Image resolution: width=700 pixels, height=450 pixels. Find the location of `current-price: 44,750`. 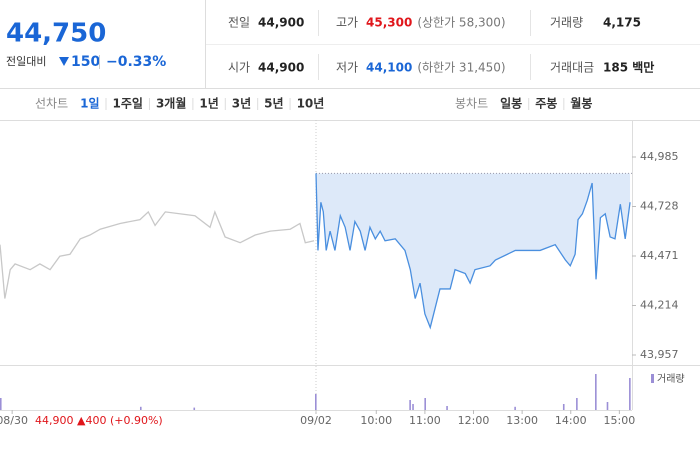

current-price: 44,750 is located at coordinates (56, 34).